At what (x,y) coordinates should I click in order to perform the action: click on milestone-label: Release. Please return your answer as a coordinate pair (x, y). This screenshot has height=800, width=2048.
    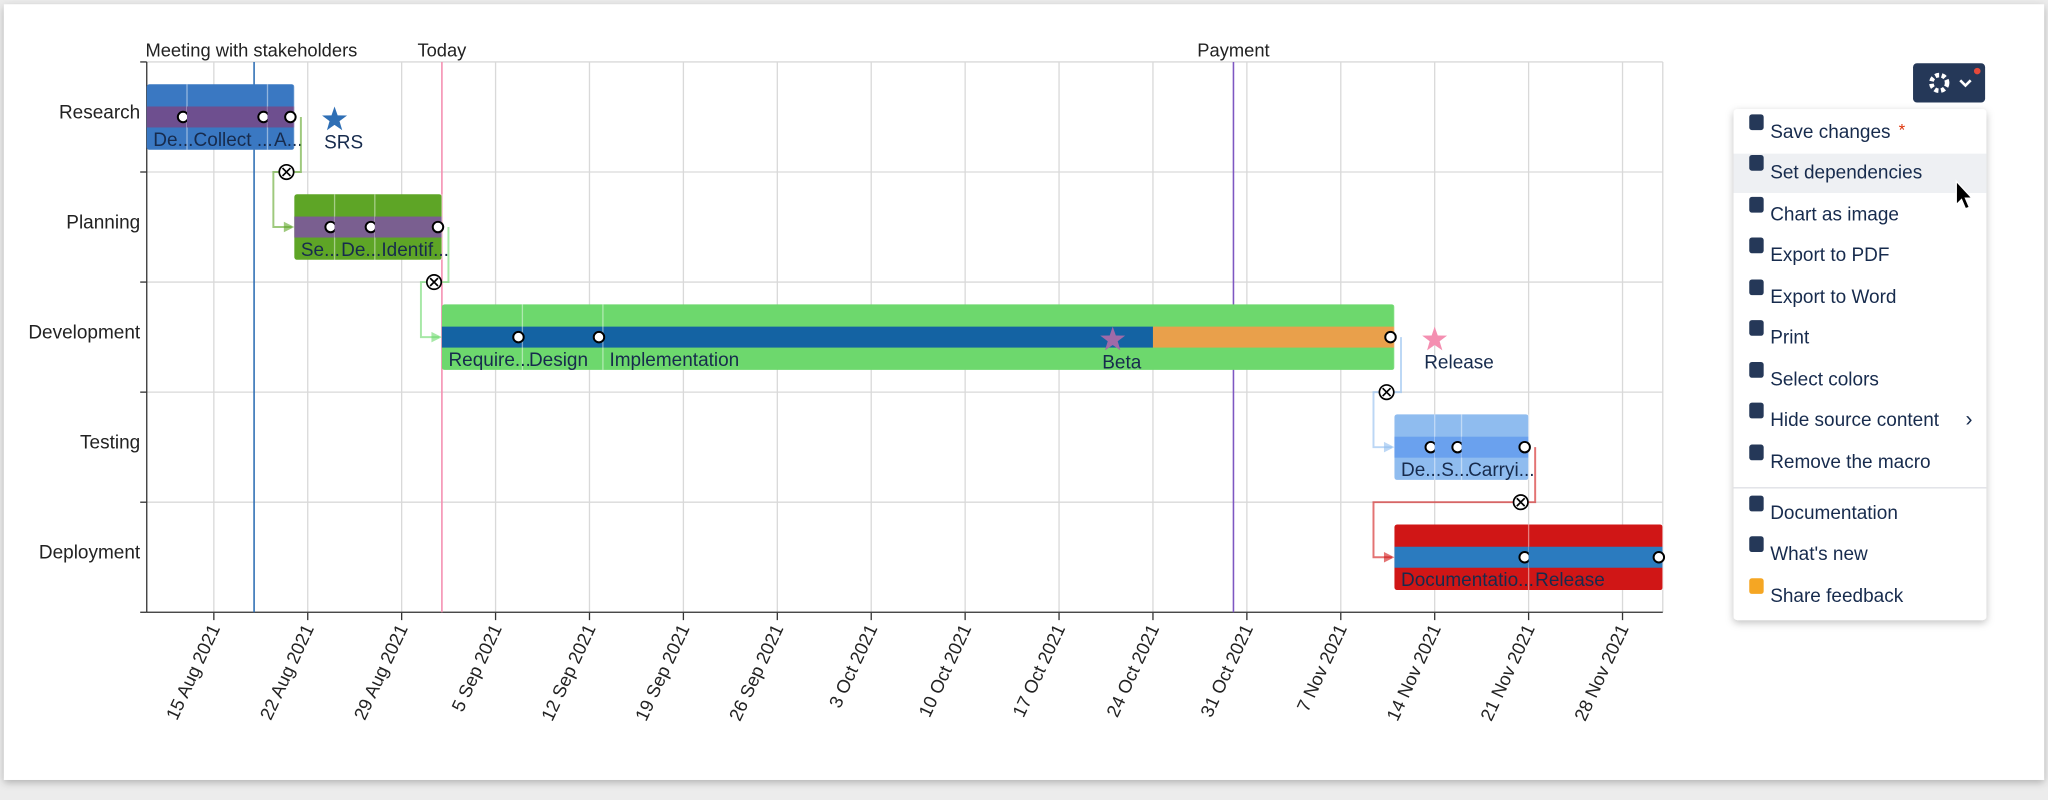
    Looking at the image, I should click on (1459, 363).